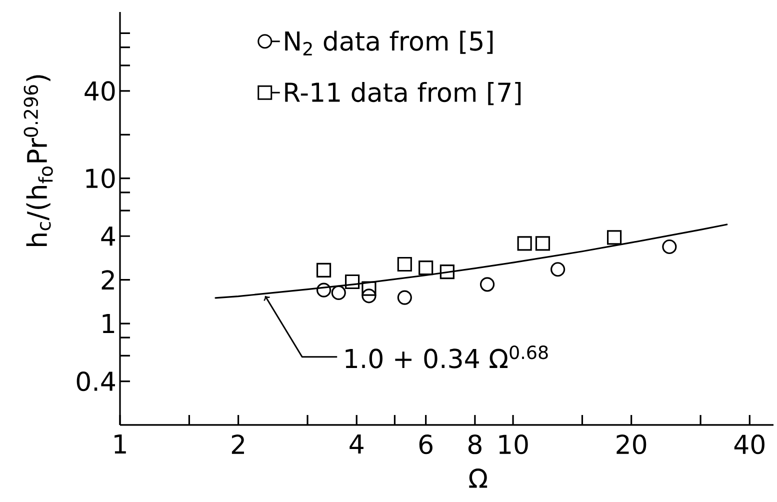 Image resolution: width=777 pixels, height=502 pixels. Describe the element at coordinates (99, 91) in the screenshot. I see `y-tick-label: 40` at that location.